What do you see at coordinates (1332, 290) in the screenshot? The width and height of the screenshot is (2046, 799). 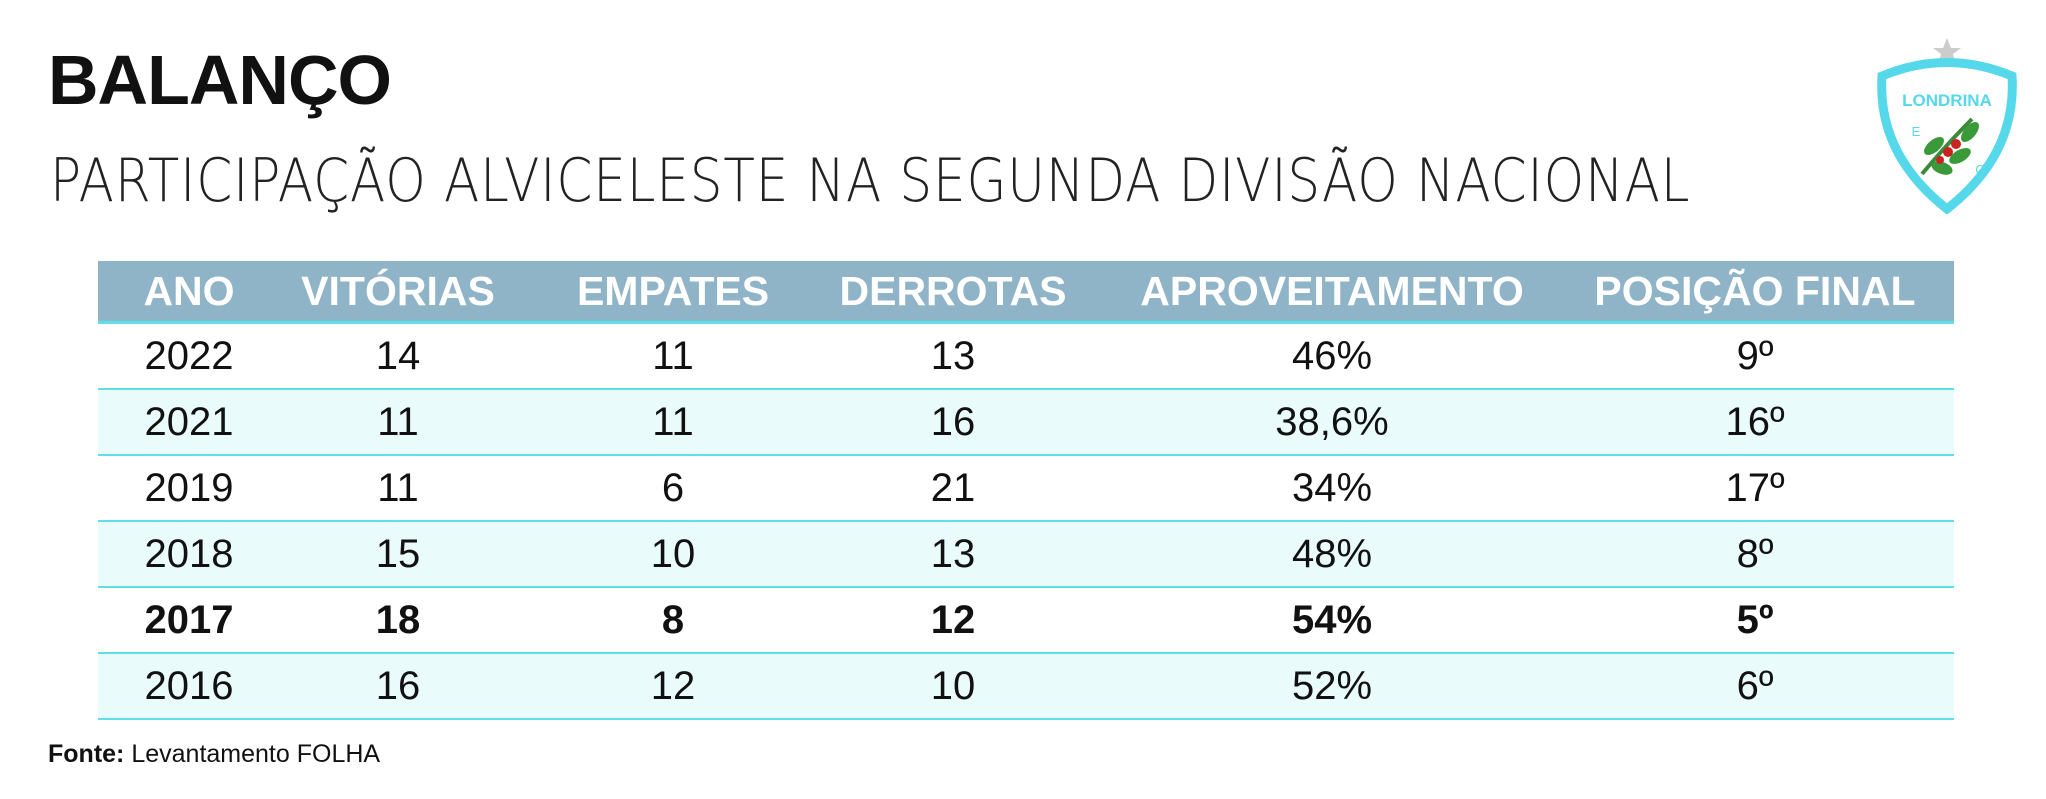 I see `column-header: APROVEITAMENTO` at bounding box center [1332, 290].